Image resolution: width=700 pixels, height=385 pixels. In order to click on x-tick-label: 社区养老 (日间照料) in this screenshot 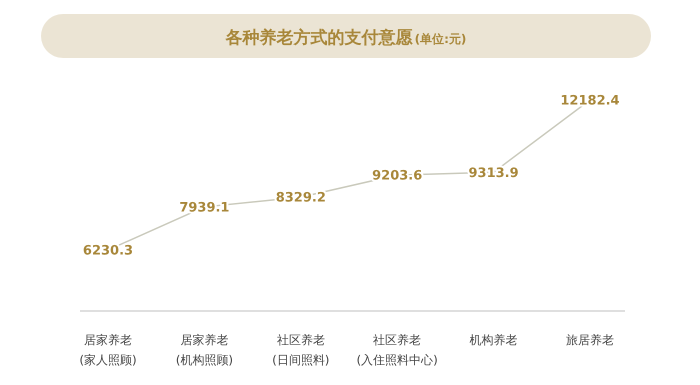, I will do `click(301, 350)`.